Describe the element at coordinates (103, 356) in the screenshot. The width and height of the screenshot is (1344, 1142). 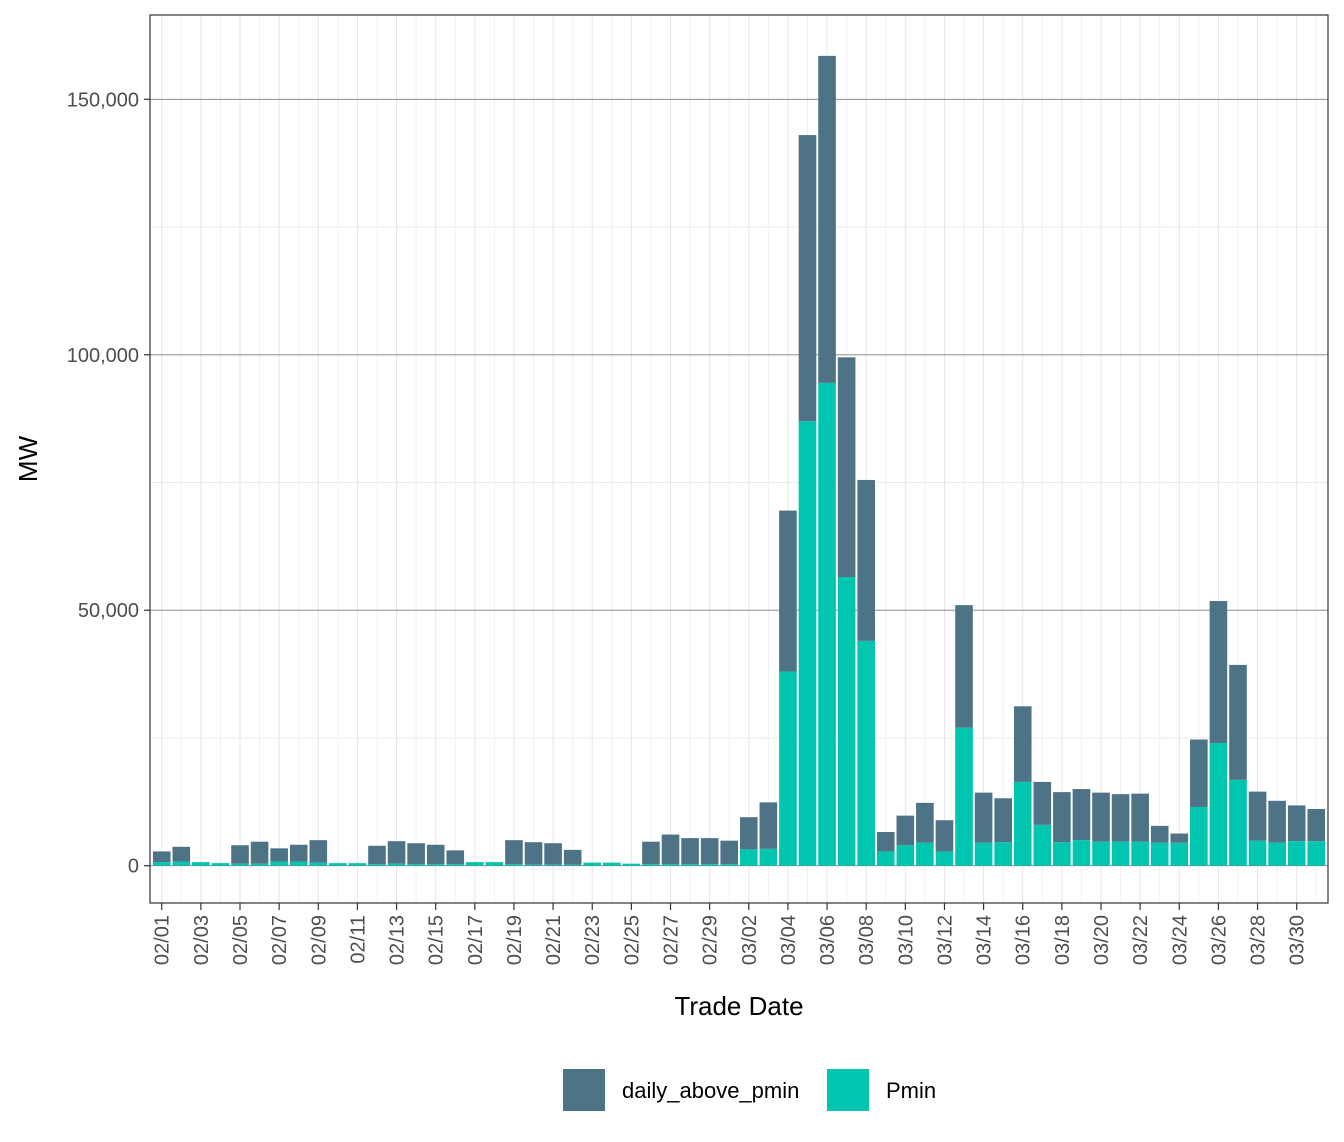
I see `y-tick-label: 100,000` at that location.